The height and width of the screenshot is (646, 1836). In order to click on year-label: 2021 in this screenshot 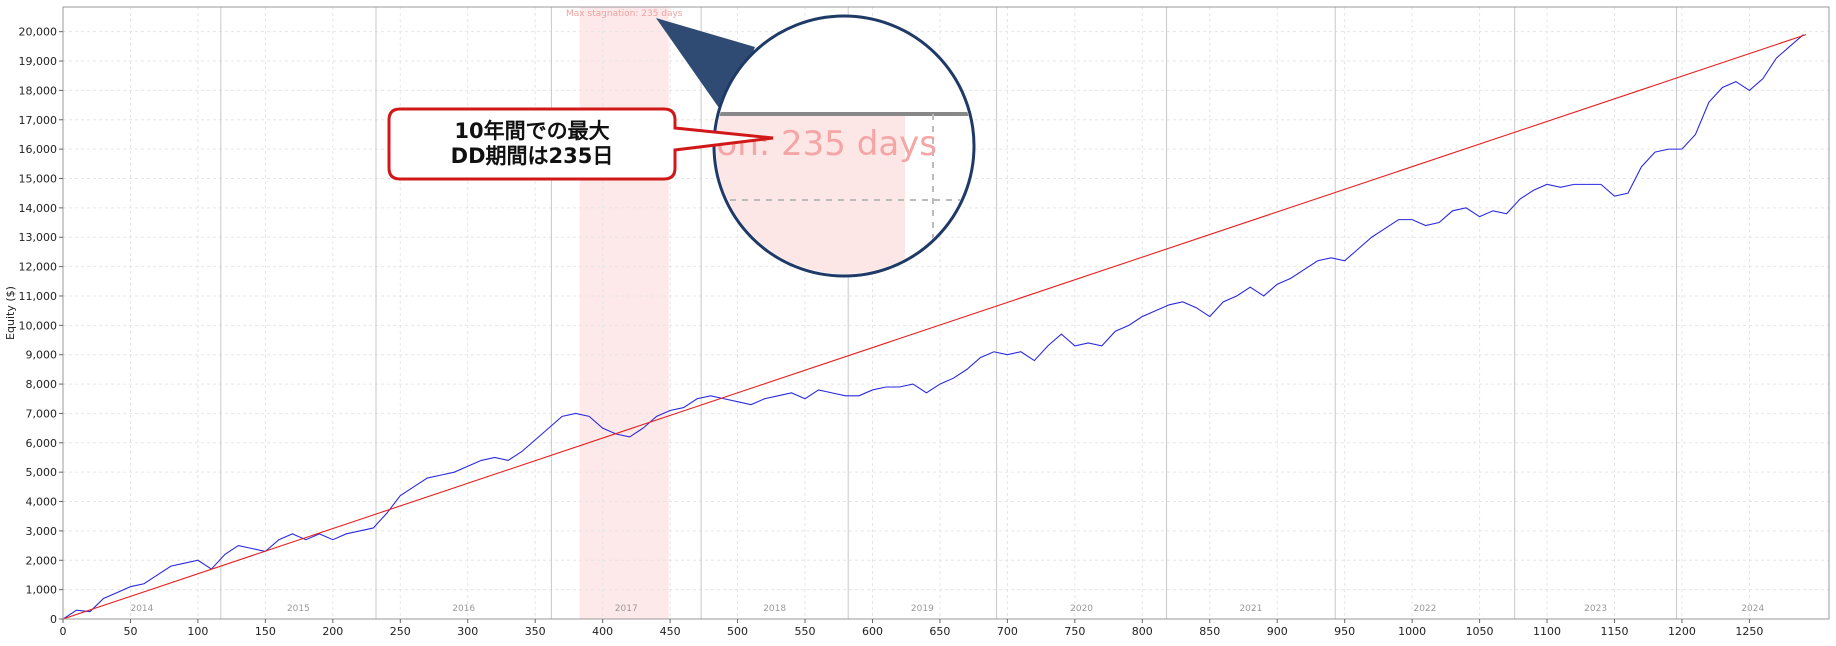, I will do `click(1250, 609)`.